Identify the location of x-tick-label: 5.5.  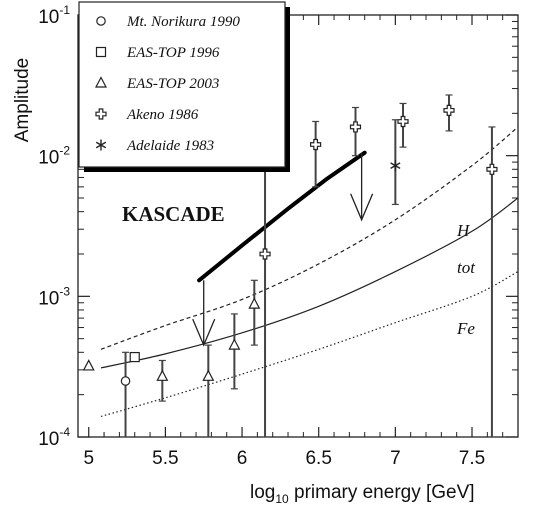
(165, 458).